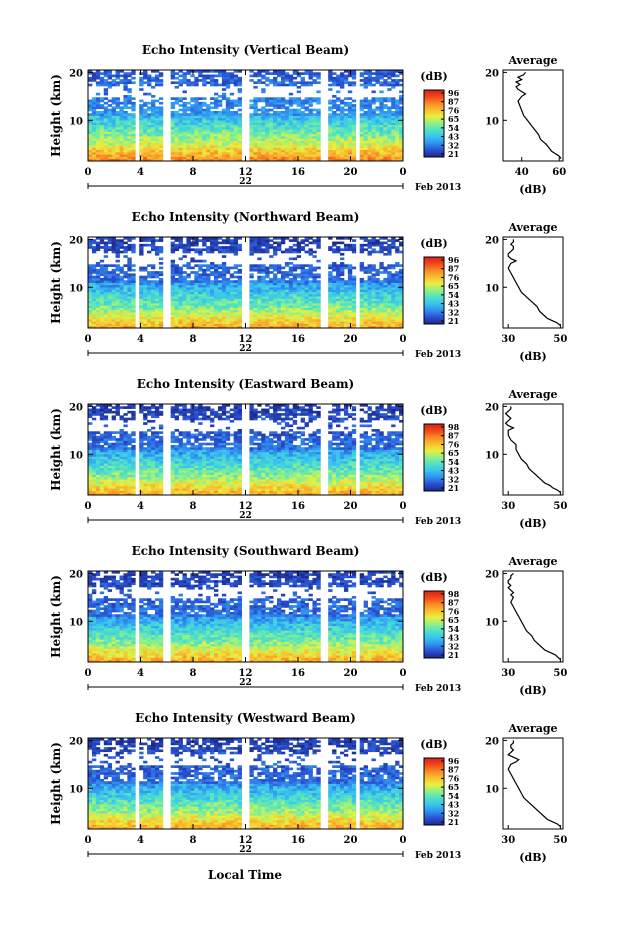 This screenshot has width=619, height=929. I want to click on avg-y-tick-label: 20, so click(492, 240).